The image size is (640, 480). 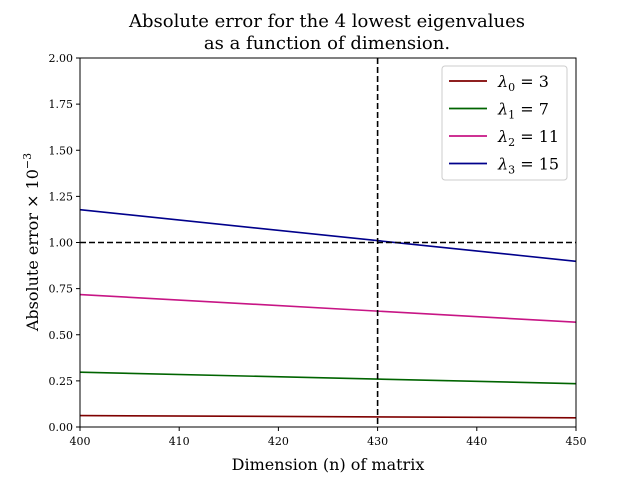 What do you see at coordinates (528, 138) in the screenshot?
I see `legend-label-lambda-2: λ2 = 11` at bounding box center [528, 138].